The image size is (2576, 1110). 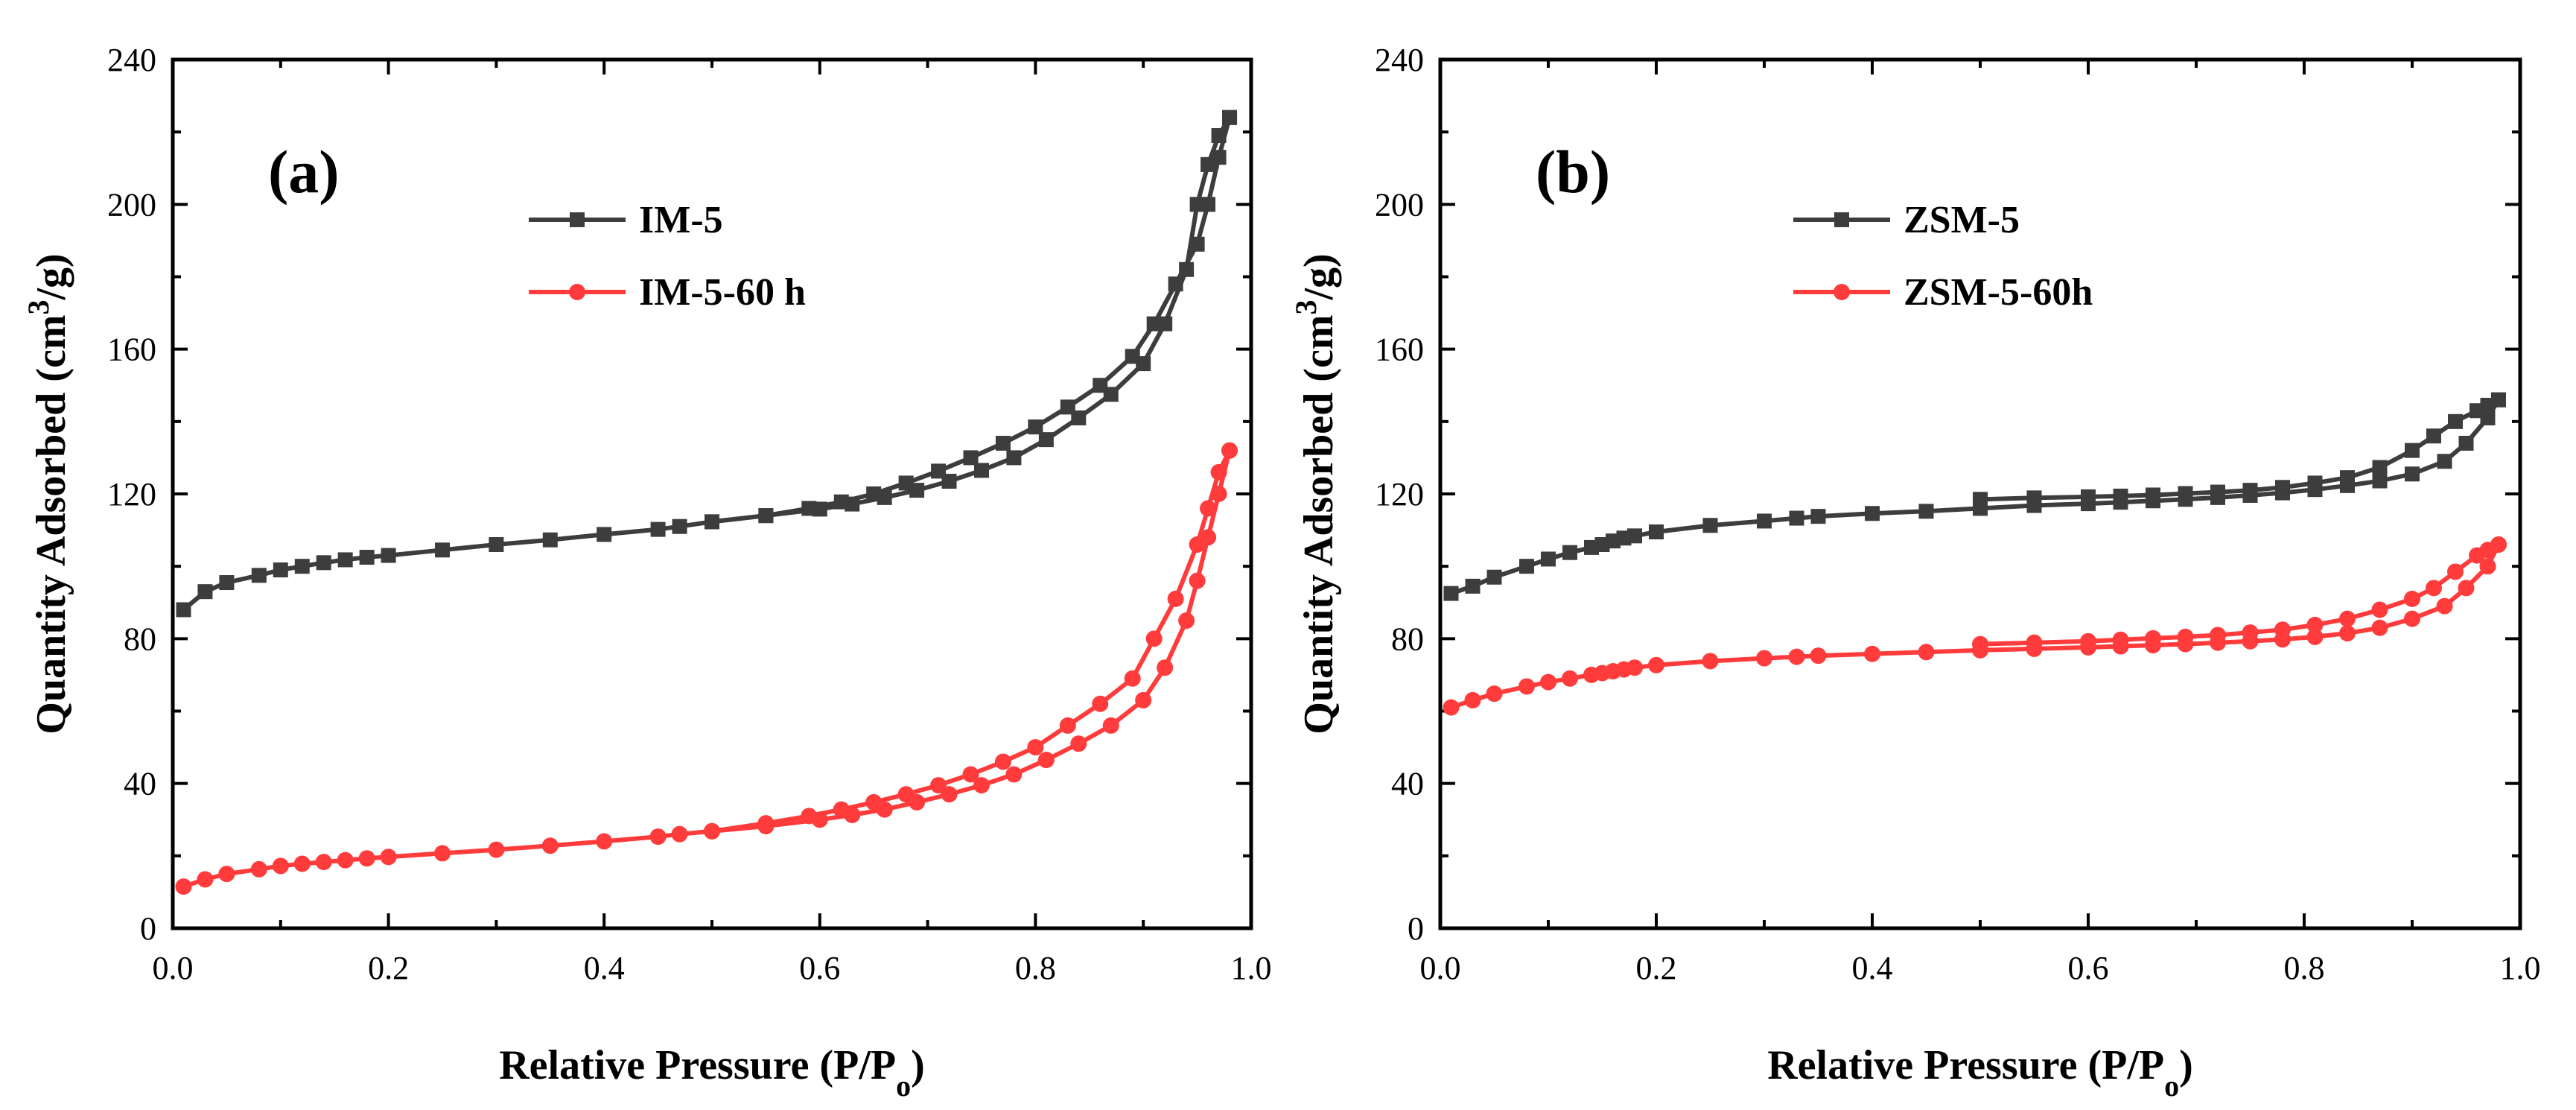 What do you see at coordinates (1998, 293) in the screenshot?
I see `legend-label: ZSM-5-60h` at bounding box center [1998, 293].